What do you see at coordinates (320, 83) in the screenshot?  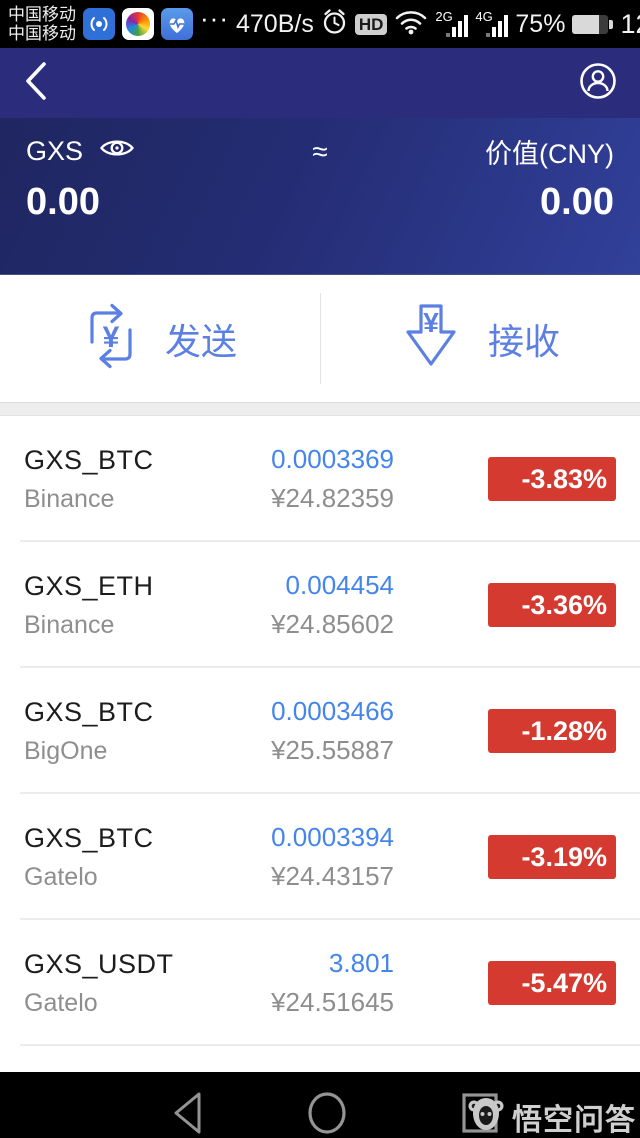 I see `app-header` at bounding box center [320, 83].